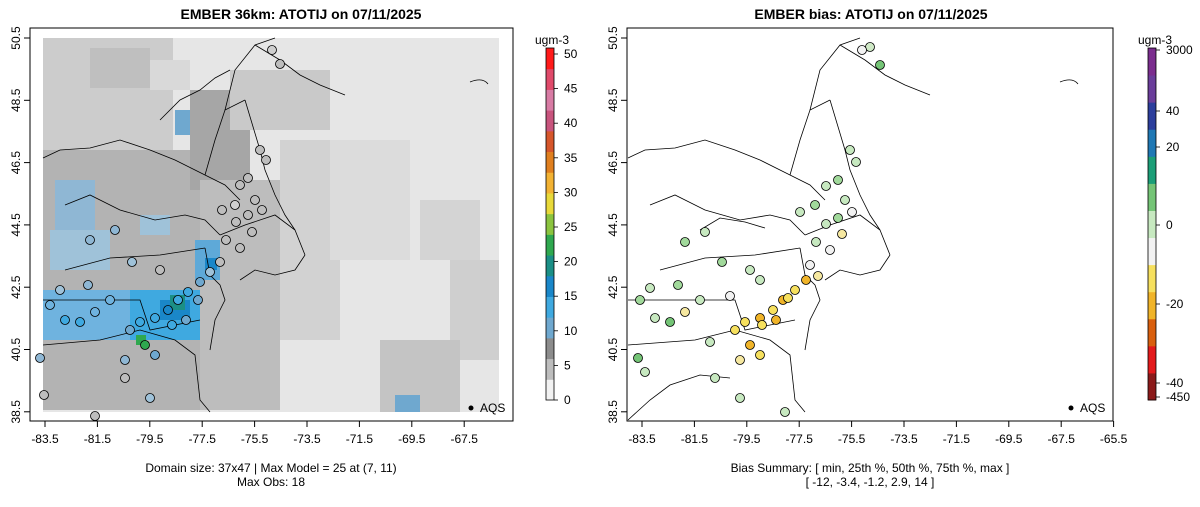 This screenshot has height=507, width=1200. I want to click on right-colorbar-tick-label: 40, so click(1173, 111).